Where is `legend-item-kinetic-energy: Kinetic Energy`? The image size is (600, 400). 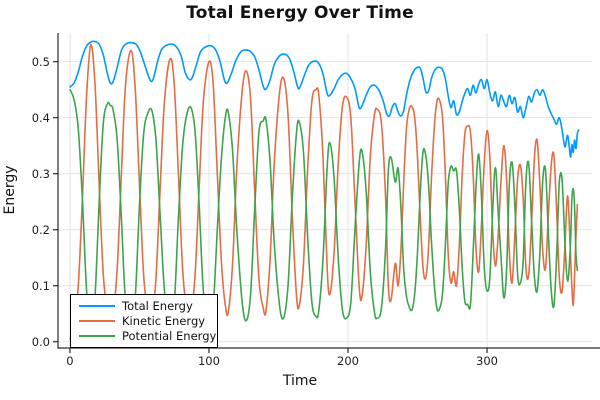 legend-item-kinetic-energy: Kinetic Energy is located at coordinates (145, 321).